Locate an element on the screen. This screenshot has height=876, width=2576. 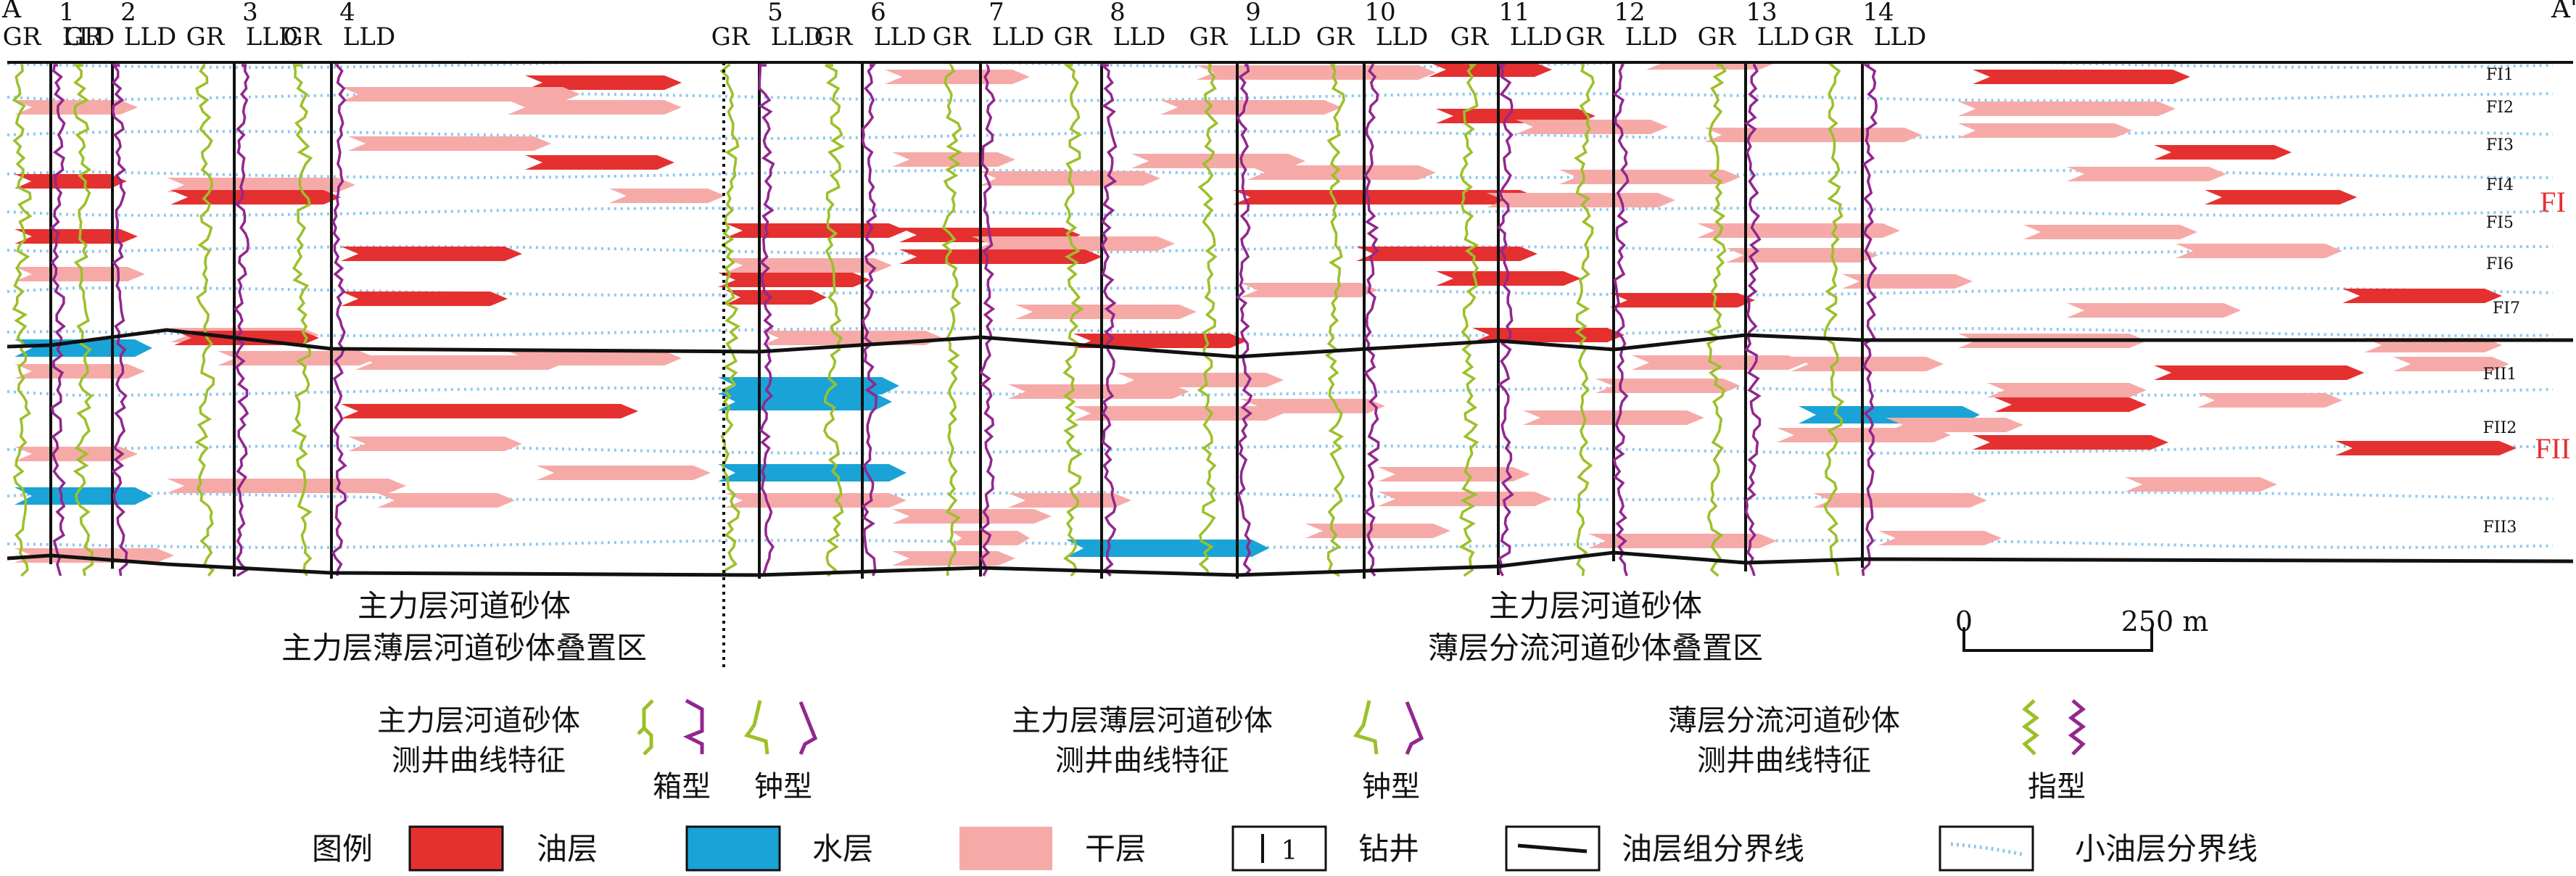
legend-water-label: 水层 is located at coordinates (842, 849).